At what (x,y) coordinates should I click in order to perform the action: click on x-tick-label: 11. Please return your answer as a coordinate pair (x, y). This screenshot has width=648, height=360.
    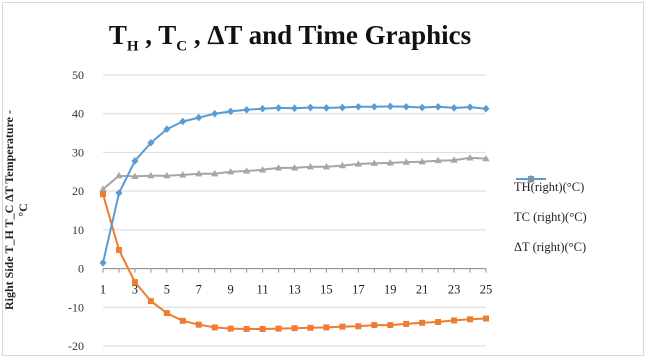
    Looking at the image, I should click on (263, 290).